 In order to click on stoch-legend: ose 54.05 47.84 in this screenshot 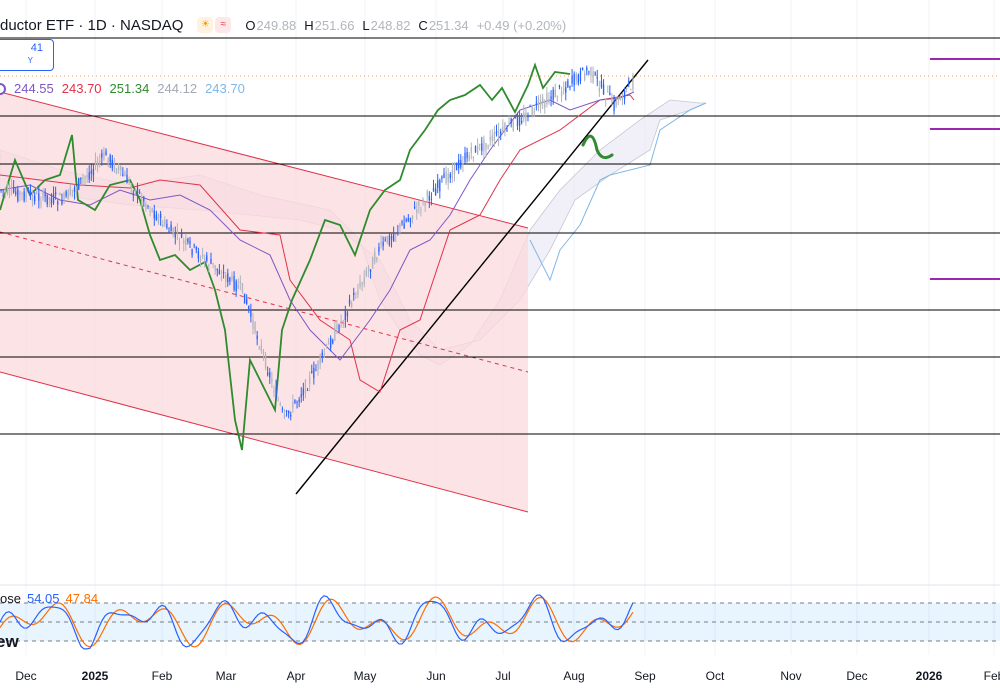, I will do `click(49, 598)`.